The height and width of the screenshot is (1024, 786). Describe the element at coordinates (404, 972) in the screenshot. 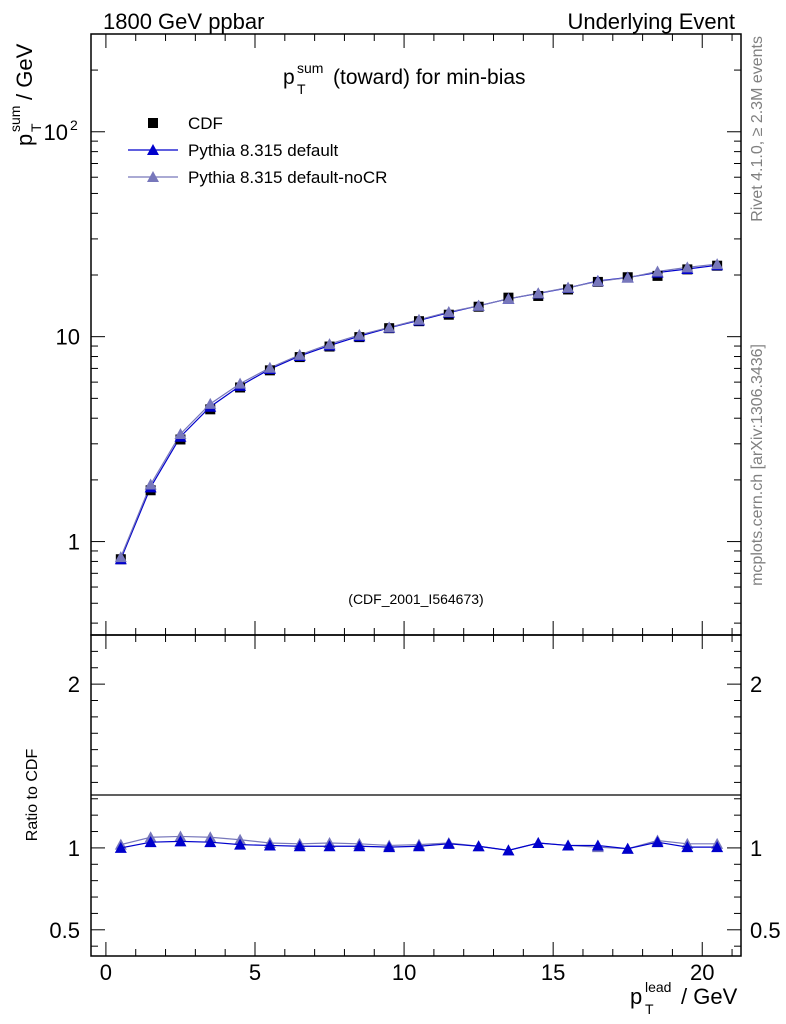

I see `xtick-label: 10` at that location.